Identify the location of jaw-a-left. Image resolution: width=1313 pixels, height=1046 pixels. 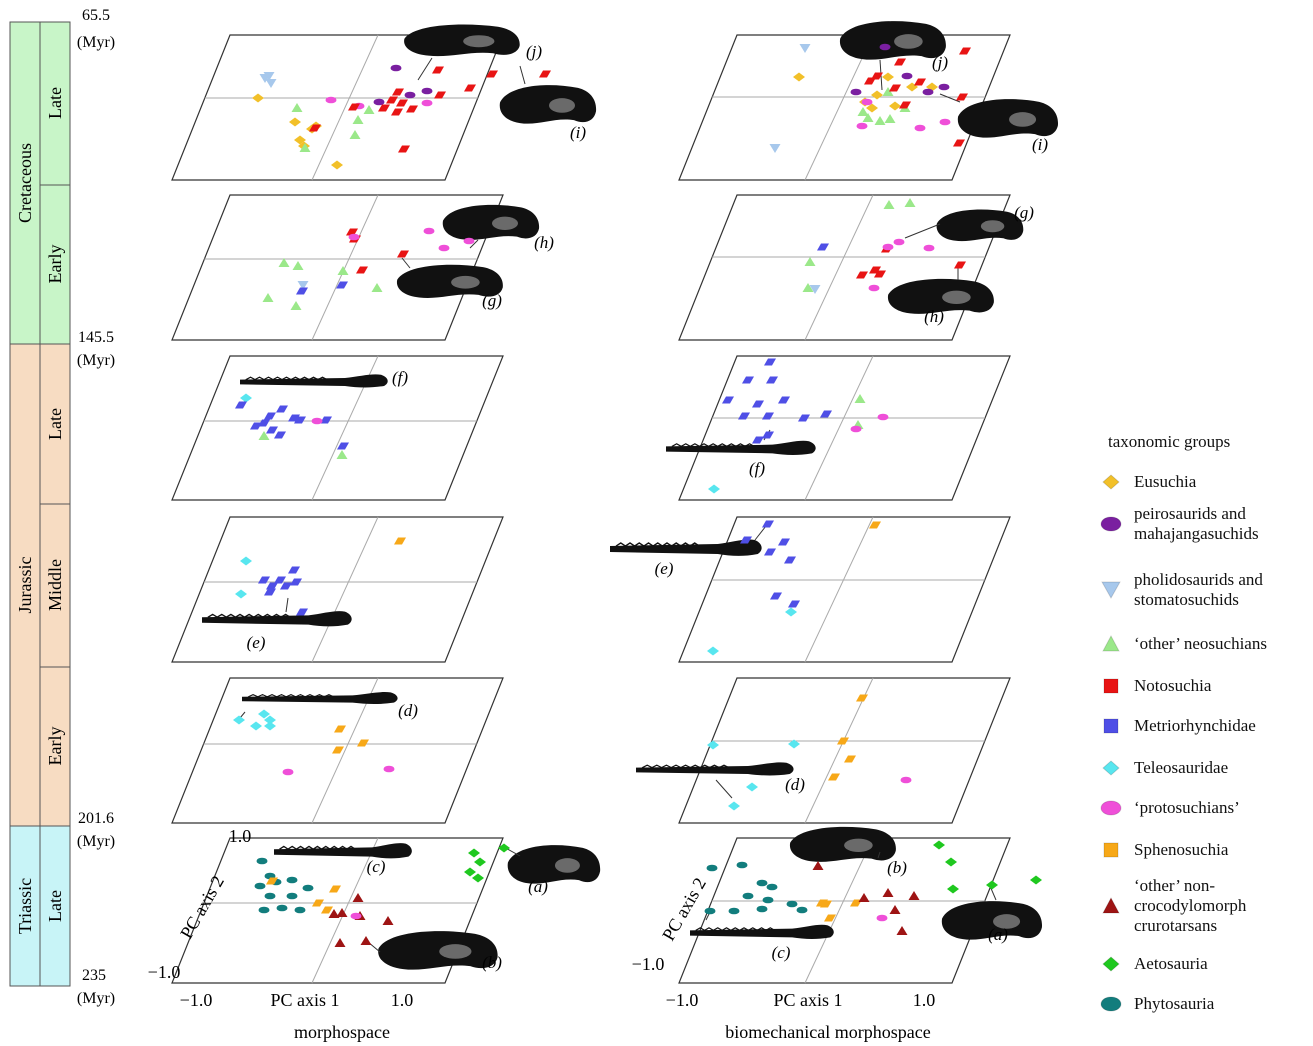
(554, 864).